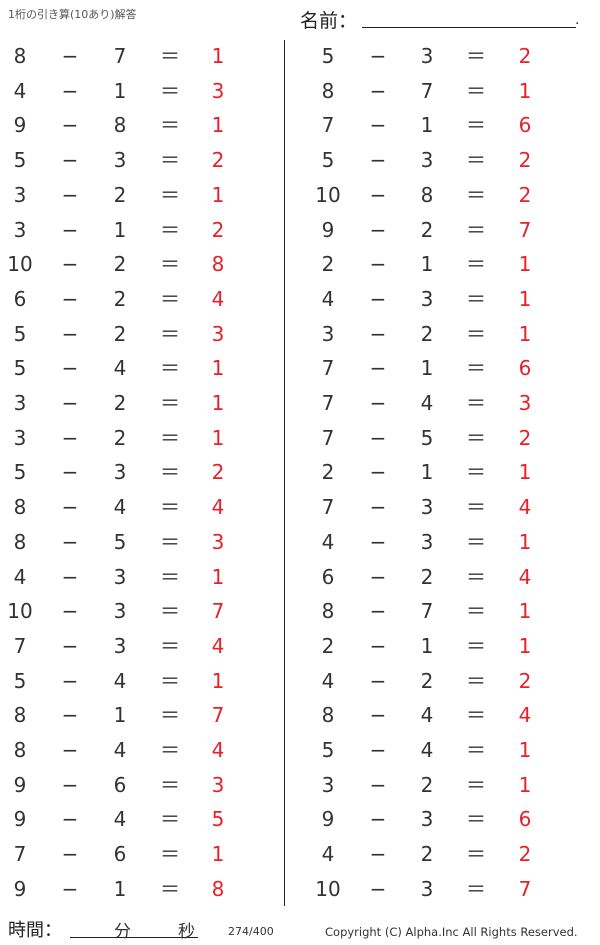  Describe the element at coordinates (120, 56) in the screenshot. I see `subtrahend: 7` at that location.